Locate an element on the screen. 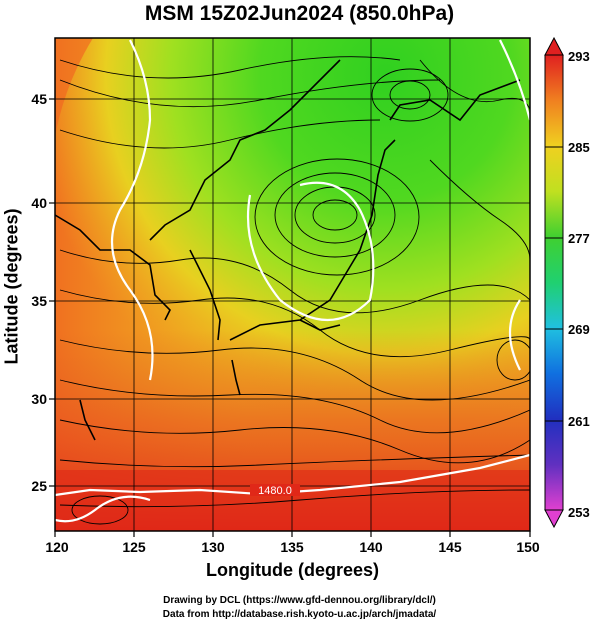  x-tick-120: 120 is located at coordinates (57, 547).